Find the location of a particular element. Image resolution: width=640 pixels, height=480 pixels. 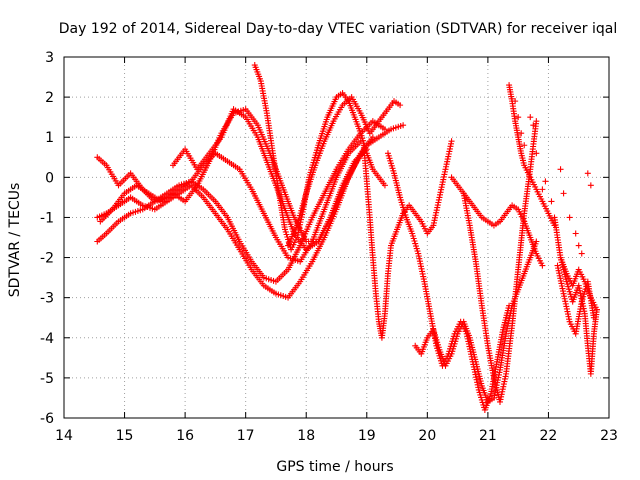

x-tick-label: 17 is located at coordinates (246, 436).